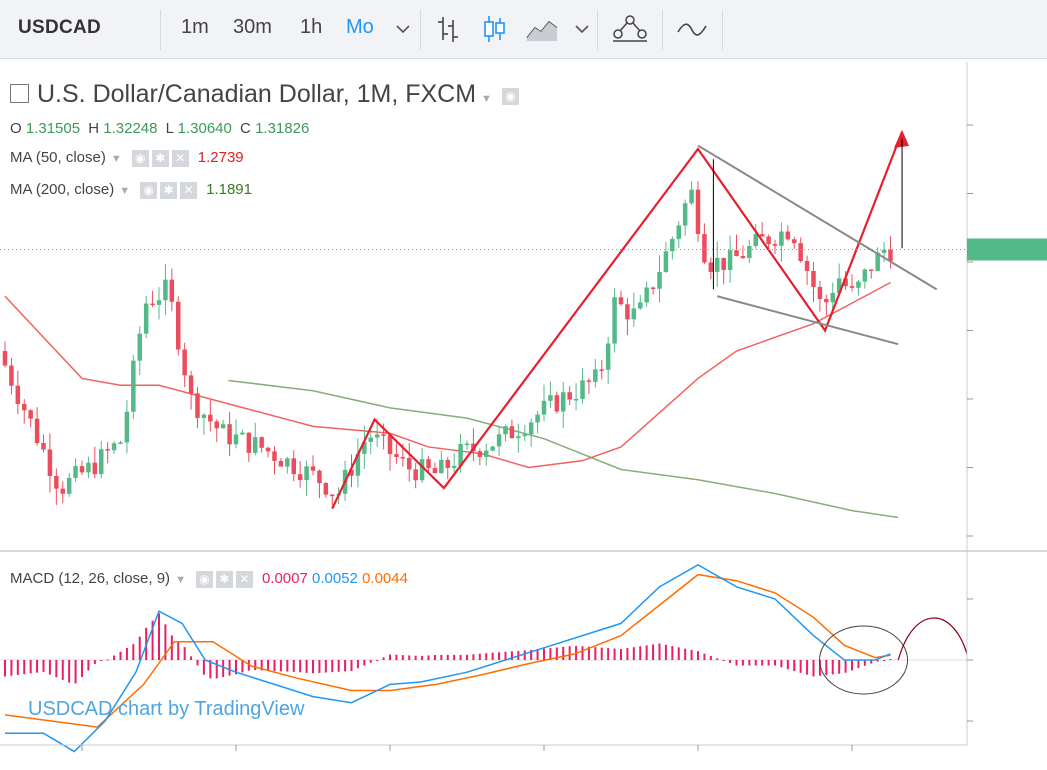 This screenshot has width=1047, height=770. What do you see at coordinates (494, 29) in the screenshot?
I see `candlestick-icon` at bounding box center [494, 29].